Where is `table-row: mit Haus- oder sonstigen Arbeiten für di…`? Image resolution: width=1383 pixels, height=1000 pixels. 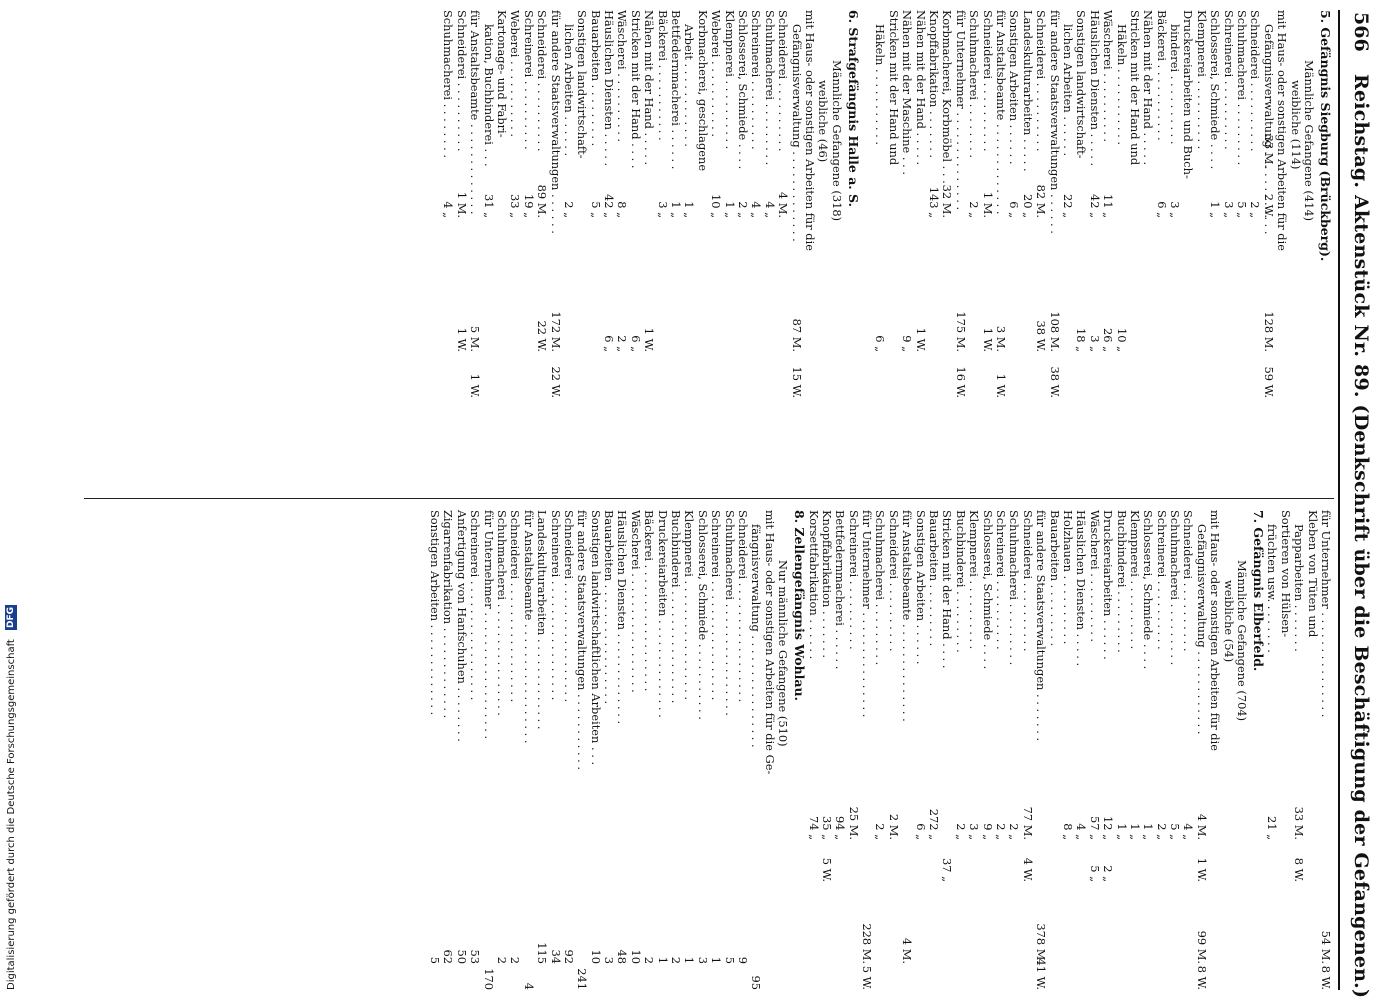
table-row: mit Haus- oder sonstigen Arbeiten für di… is located at coordinates (1282, 250).